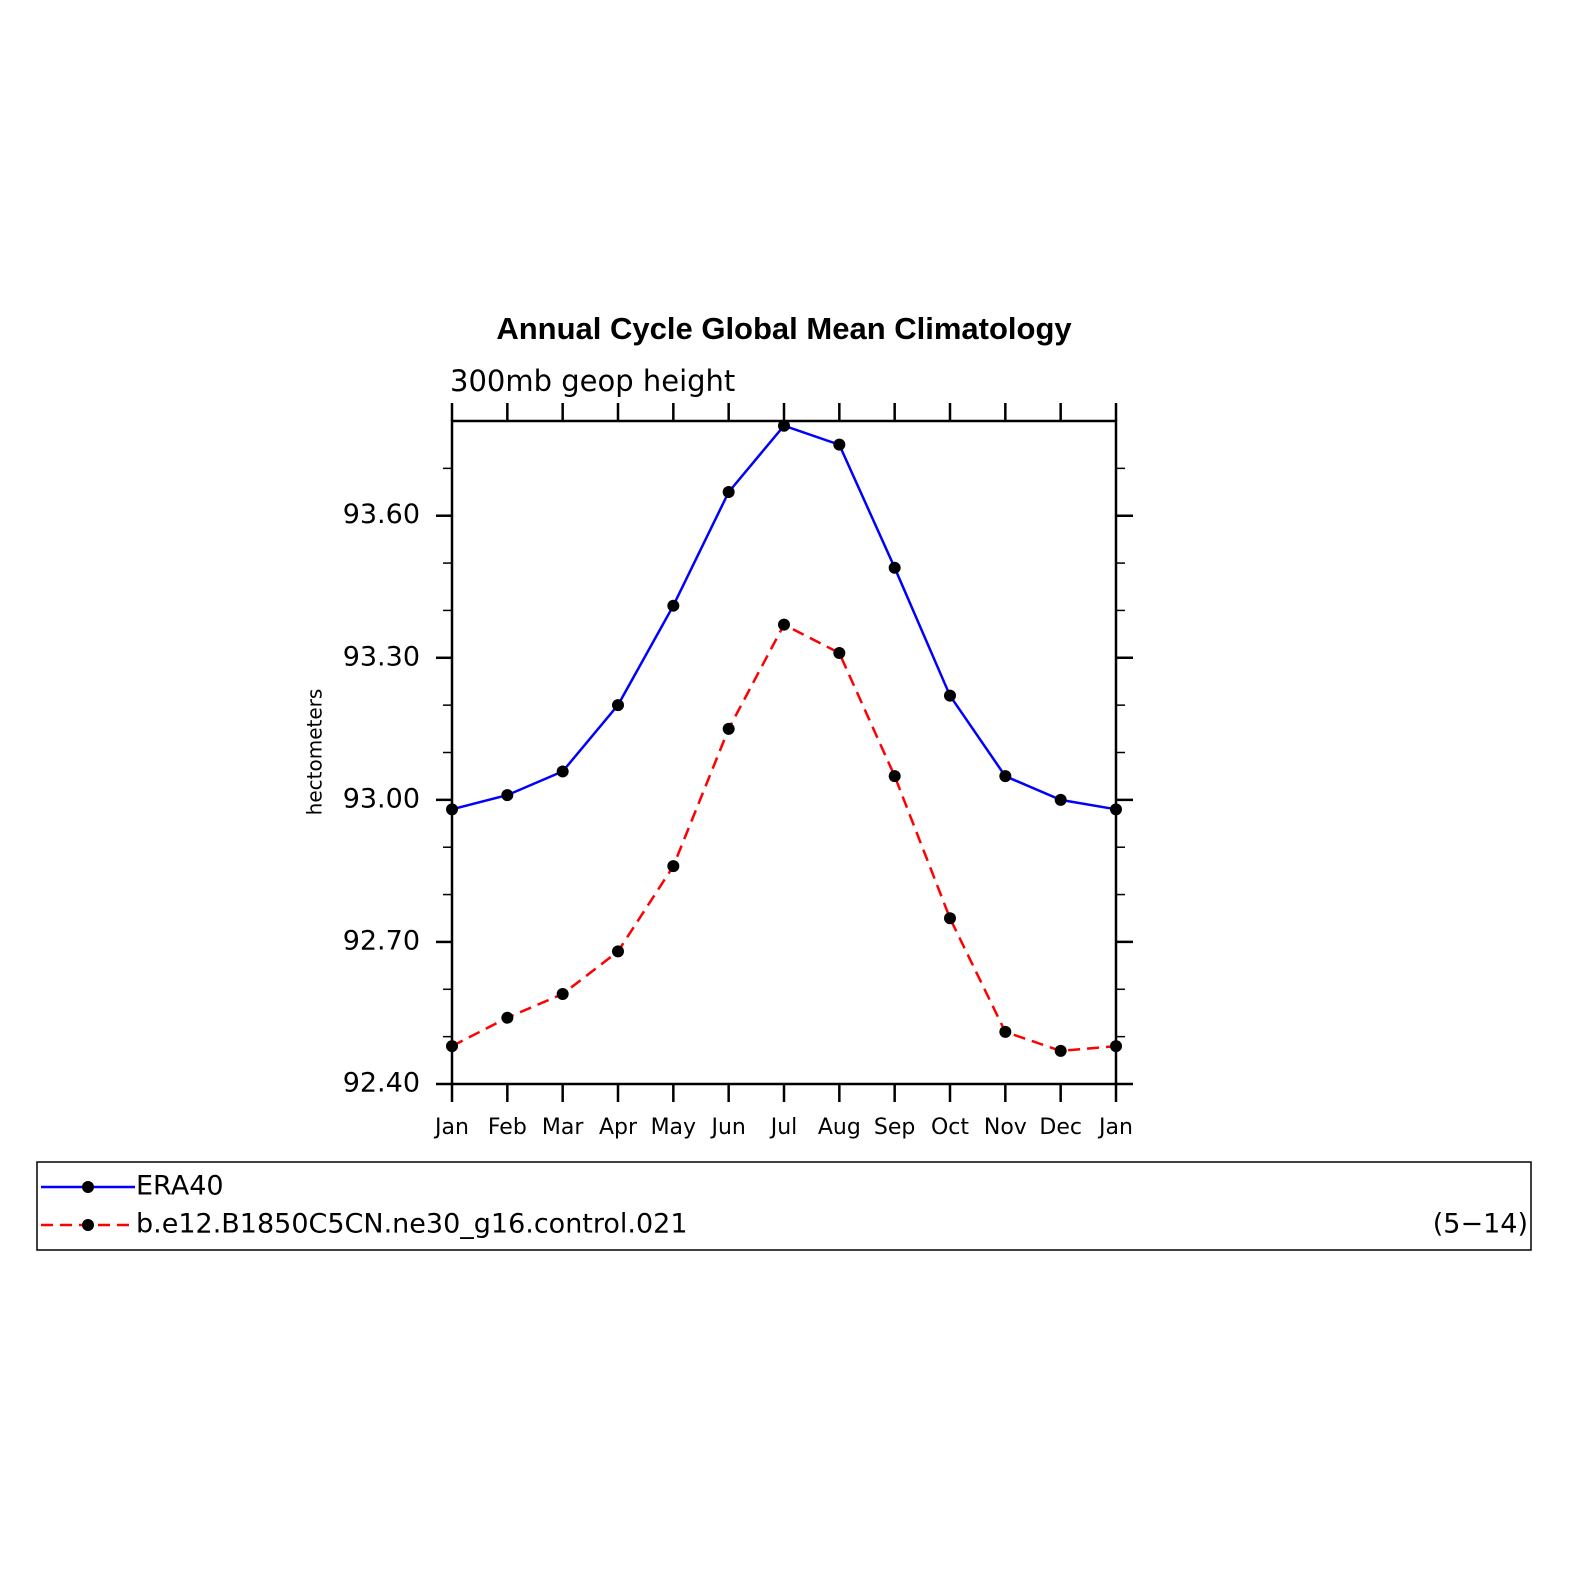 The image size is (1575, 1579). What do you see at coordinates (618, 1127) in the screenshot?
I see `x-tick-label: Apr` at bounding box center [618, 1127].